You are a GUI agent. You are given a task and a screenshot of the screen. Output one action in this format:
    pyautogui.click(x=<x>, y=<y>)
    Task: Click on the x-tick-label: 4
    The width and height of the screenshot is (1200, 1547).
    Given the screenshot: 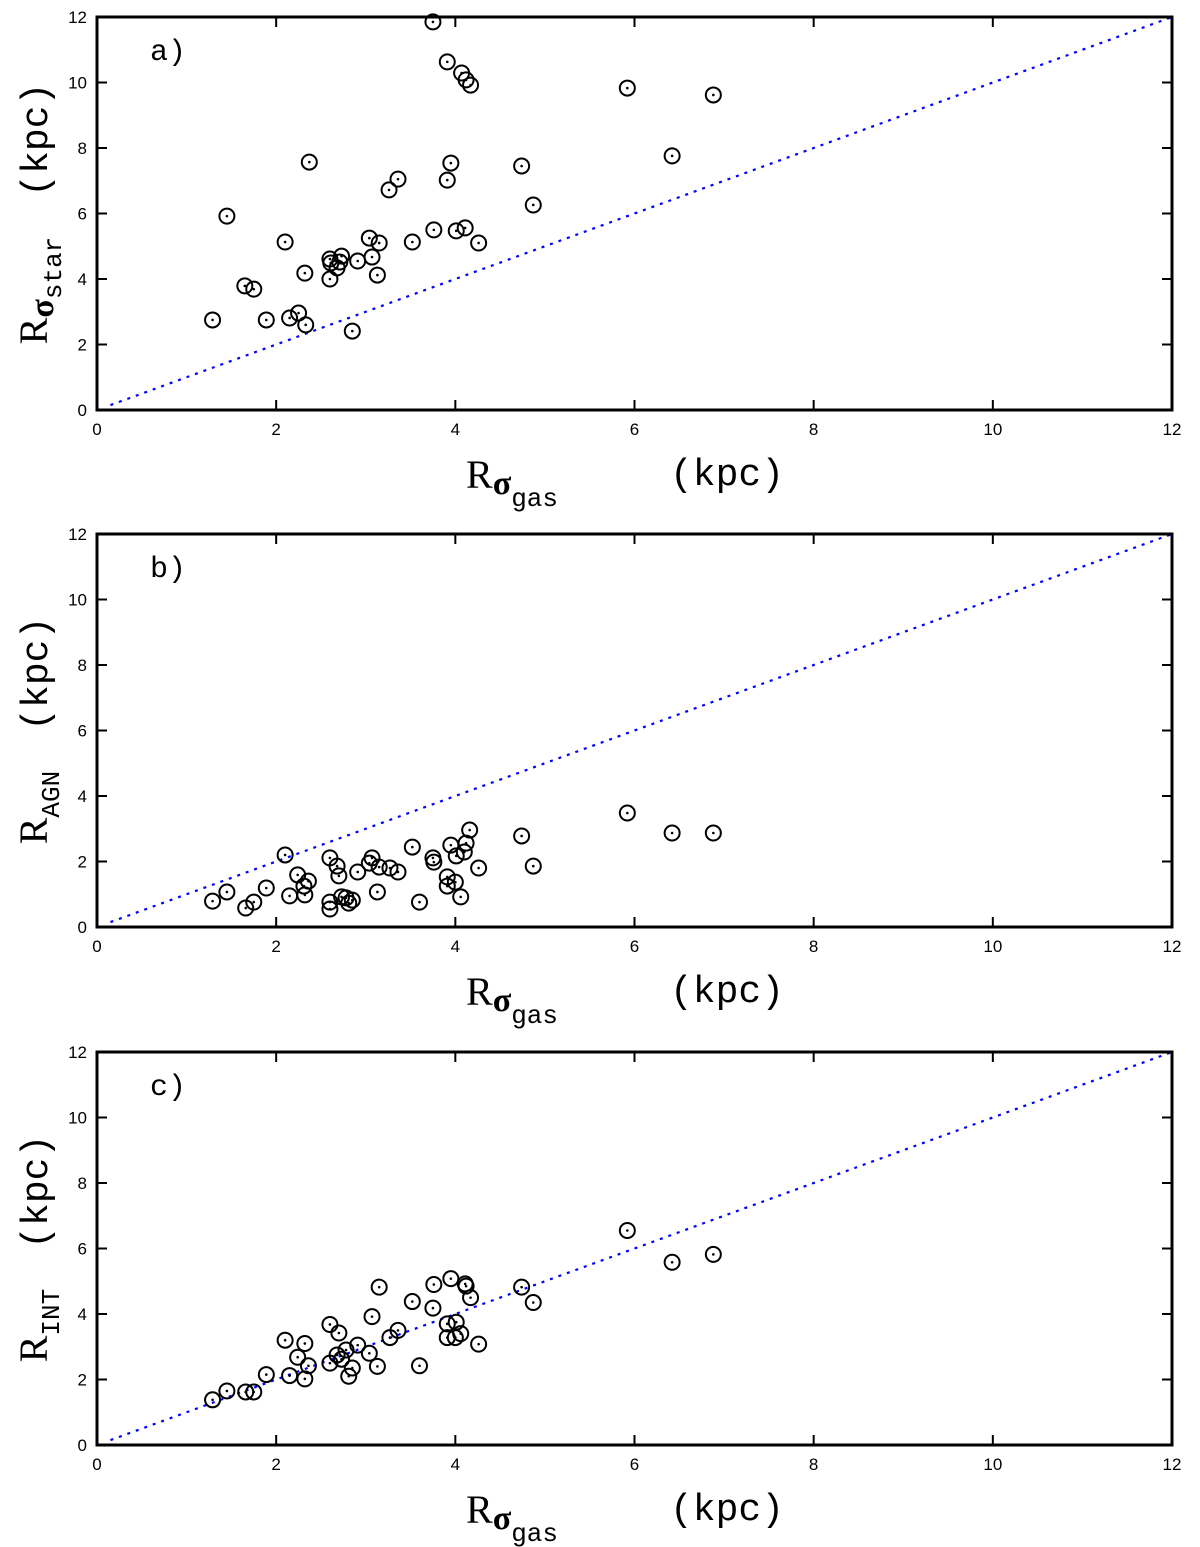 What is the action you would take?
    pyautogui.click(x=455, y=946)
    